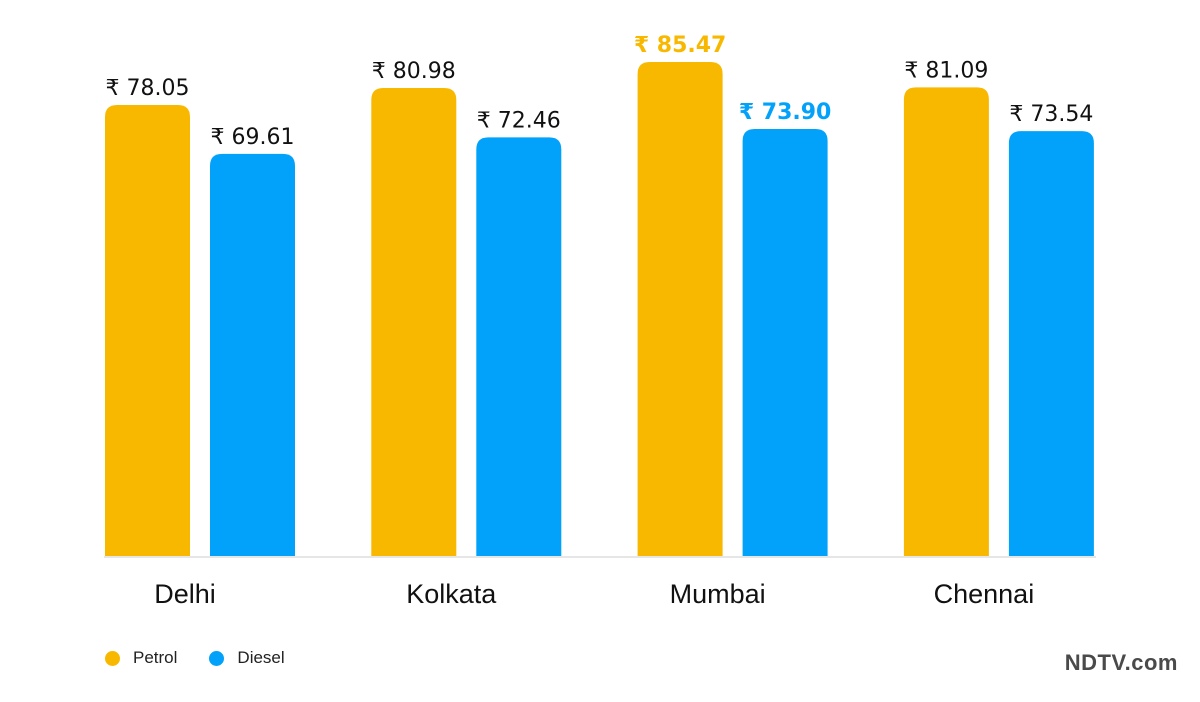 Image resolution: width=1200 pixels, height=702 pixels. What do you see at coordinates (155, 657) in the screenshot?
I see `legend-petrol-label: Petrol` at bounding box center [155, 657].